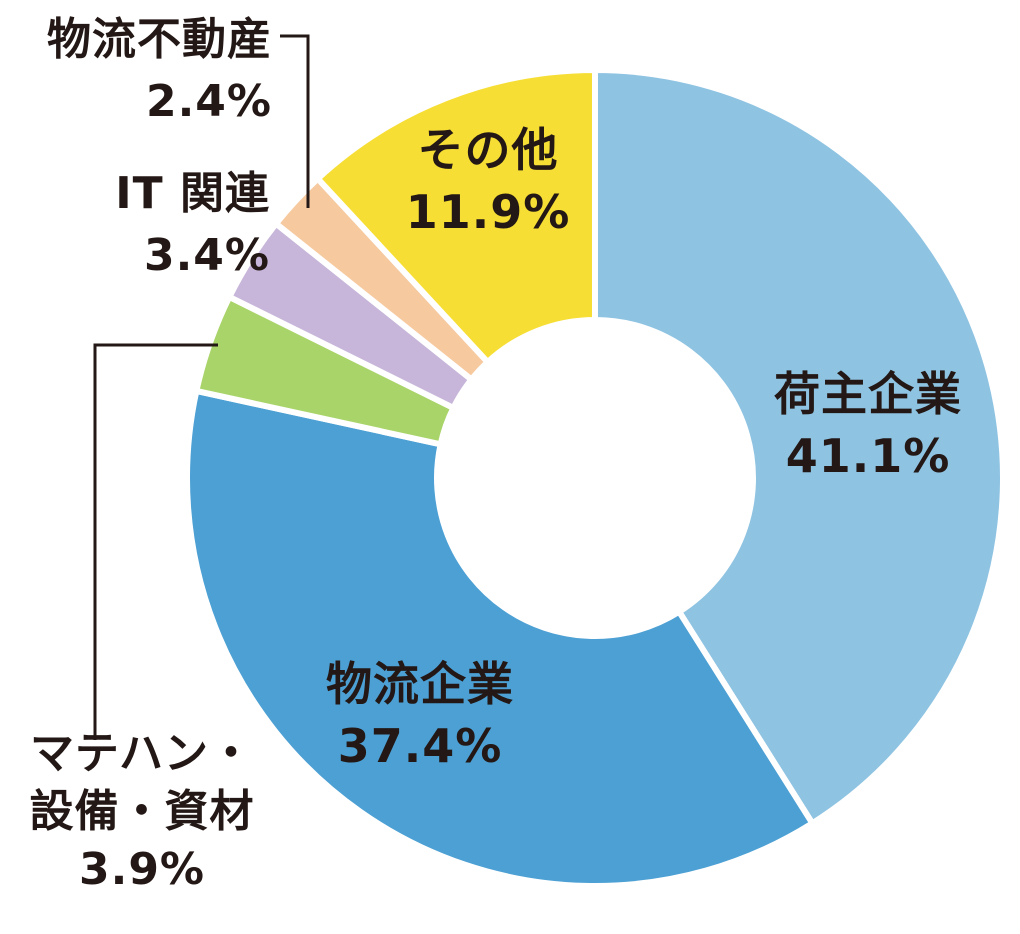 The width and height of the screenshot is (1020, 934). What do you see at coordinates (142, 753) in the screenshot?
I see `category-label-slice-3-line-1: マテハン・` at bounding box center [142, 753].